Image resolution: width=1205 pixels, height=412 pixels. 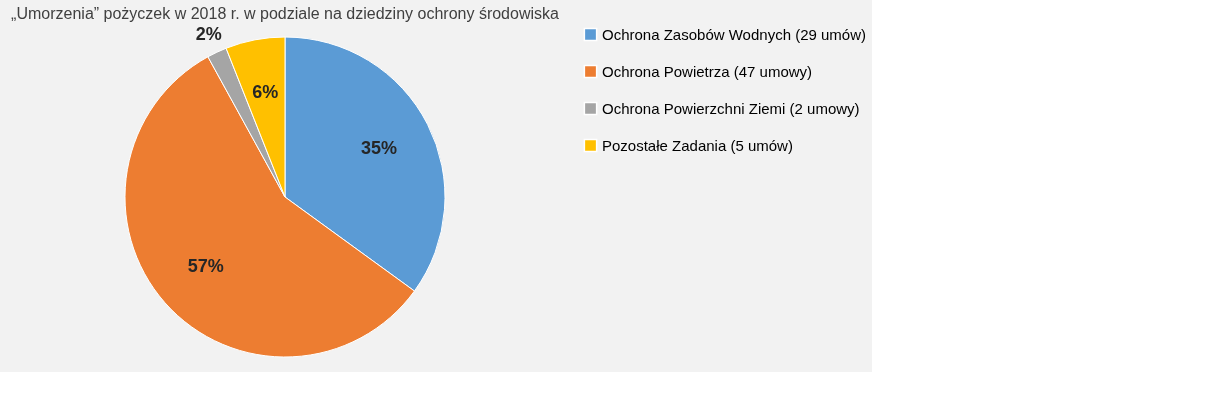 What do you see at coordinates (734, 34) in the screenshot?
I see `legend-label: Ochrona Zasobów Wodnych (29 umów)` at bounding box center [734, 34].